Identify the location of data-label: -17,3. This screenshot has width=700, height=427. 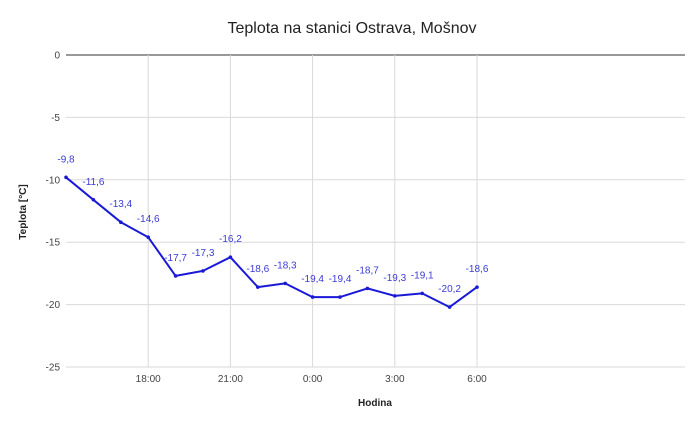
(203, 253).